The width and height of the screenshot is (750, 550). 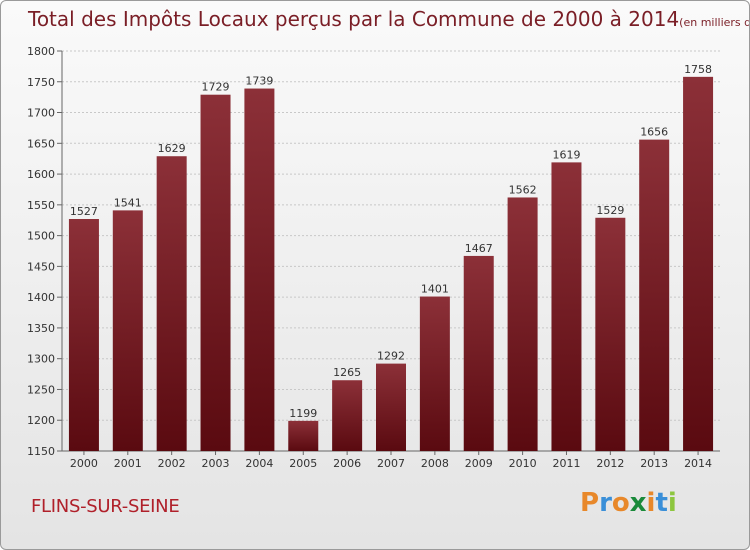 What do you see at coordinates (610, 463) in the screenshot?
I see `x-tick-label: 2012` at bounding box center [610, 463].